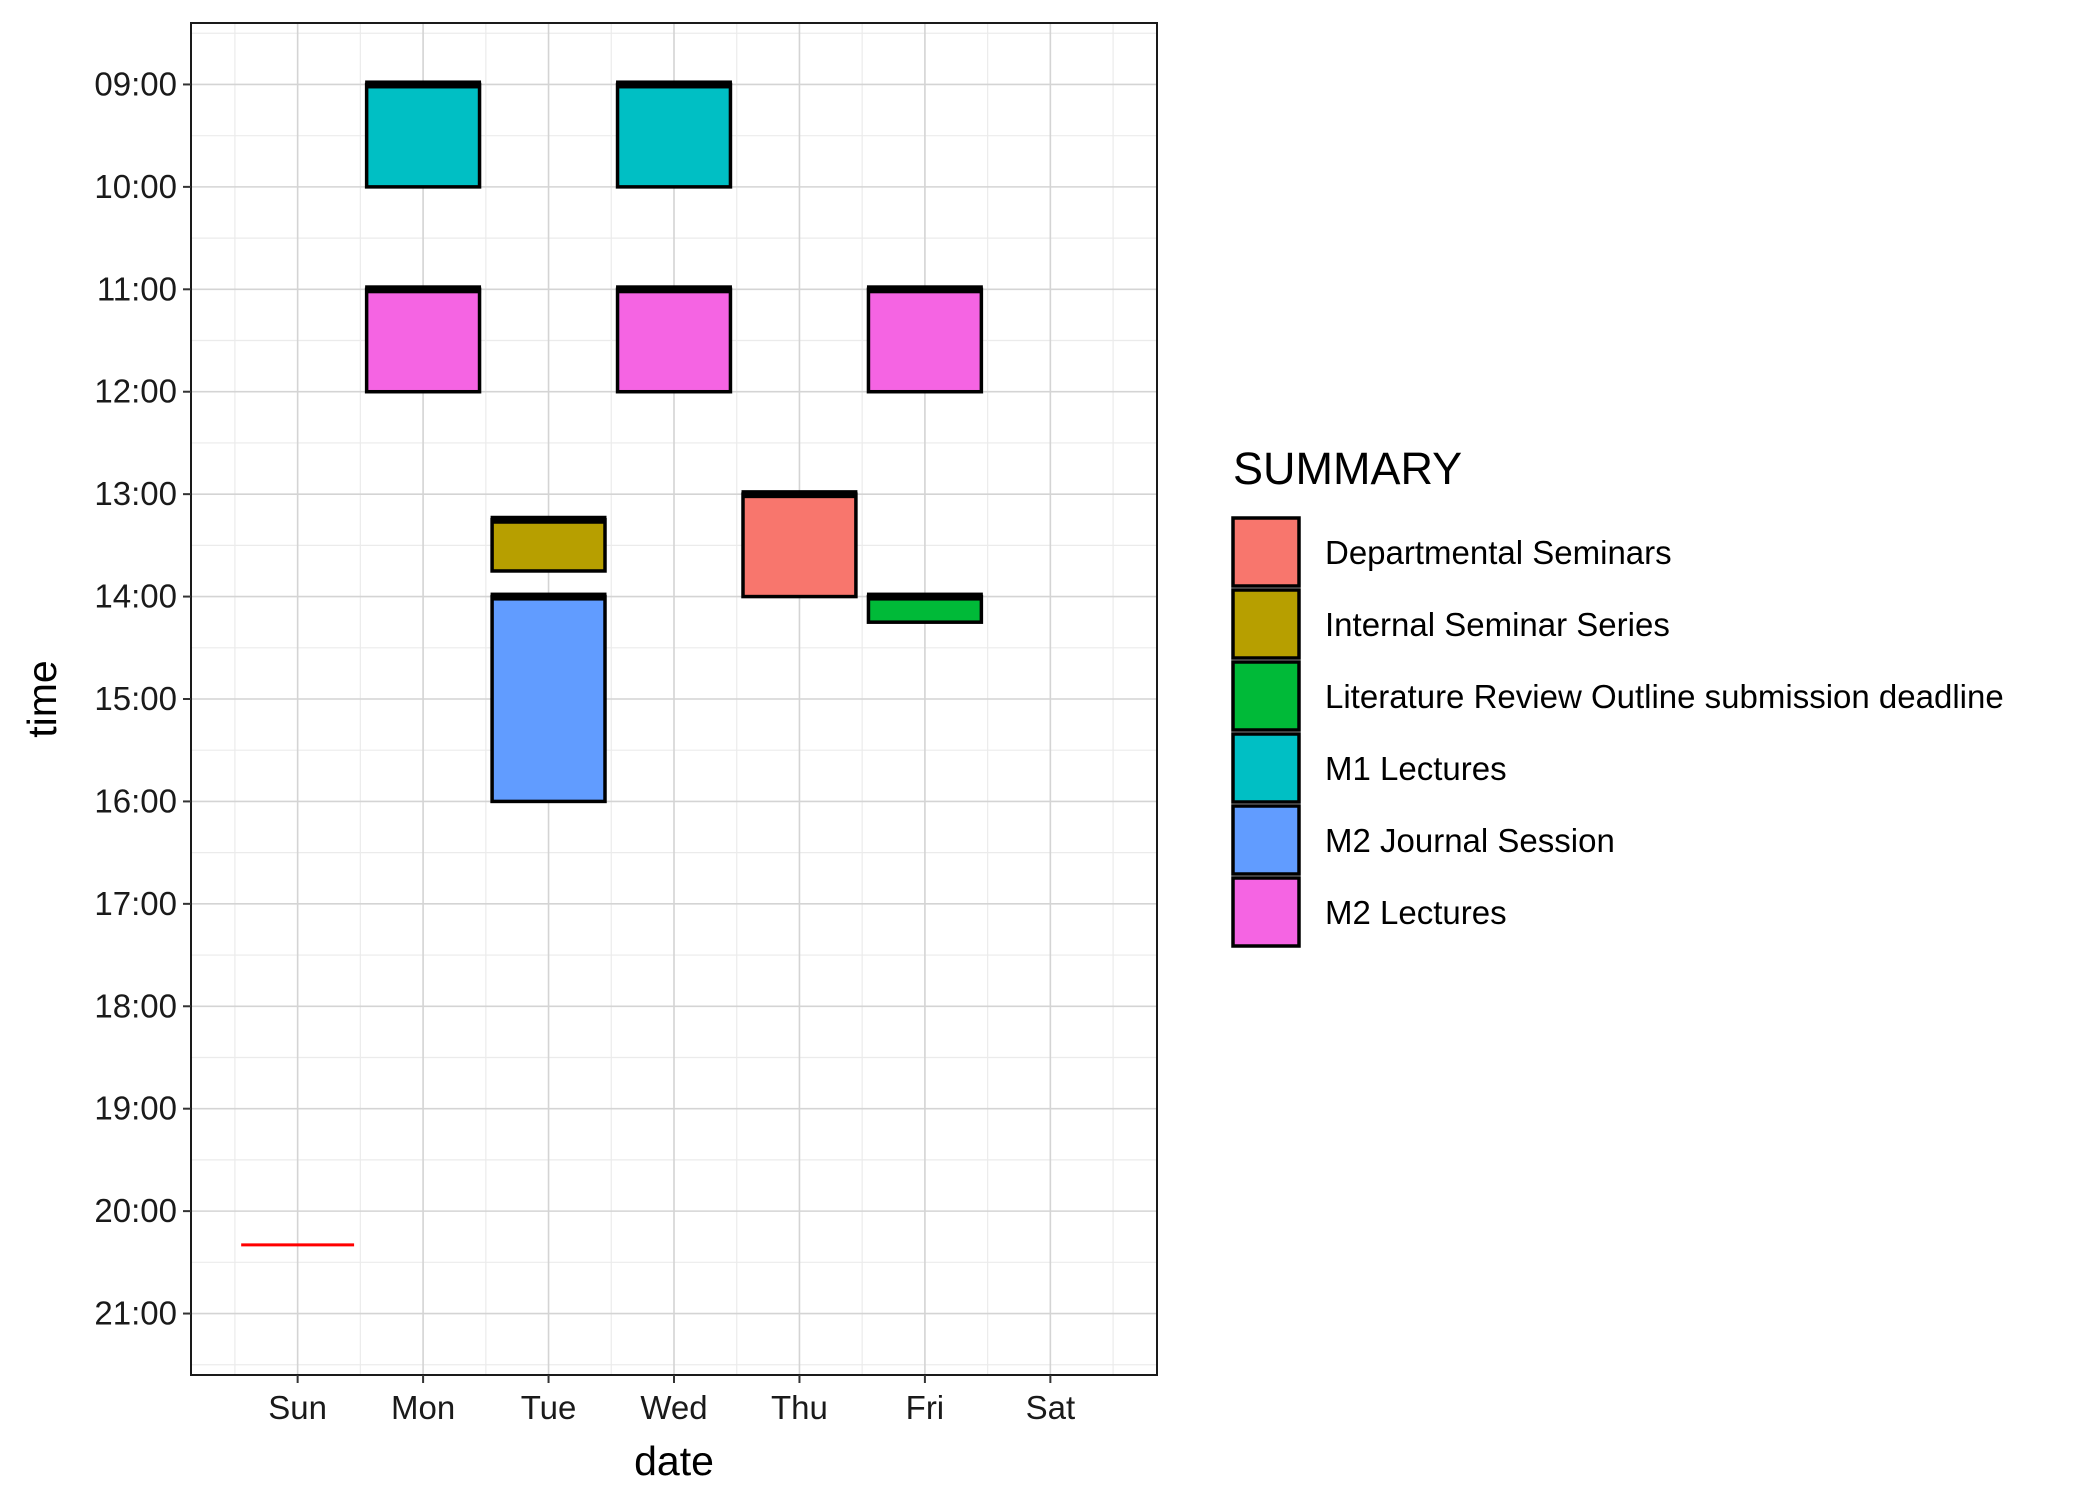  What do you see at coordinates (1416, 912) in the screenshot?
I see `legend-label: M2 Lectures` at bounding box center [1416, 912].